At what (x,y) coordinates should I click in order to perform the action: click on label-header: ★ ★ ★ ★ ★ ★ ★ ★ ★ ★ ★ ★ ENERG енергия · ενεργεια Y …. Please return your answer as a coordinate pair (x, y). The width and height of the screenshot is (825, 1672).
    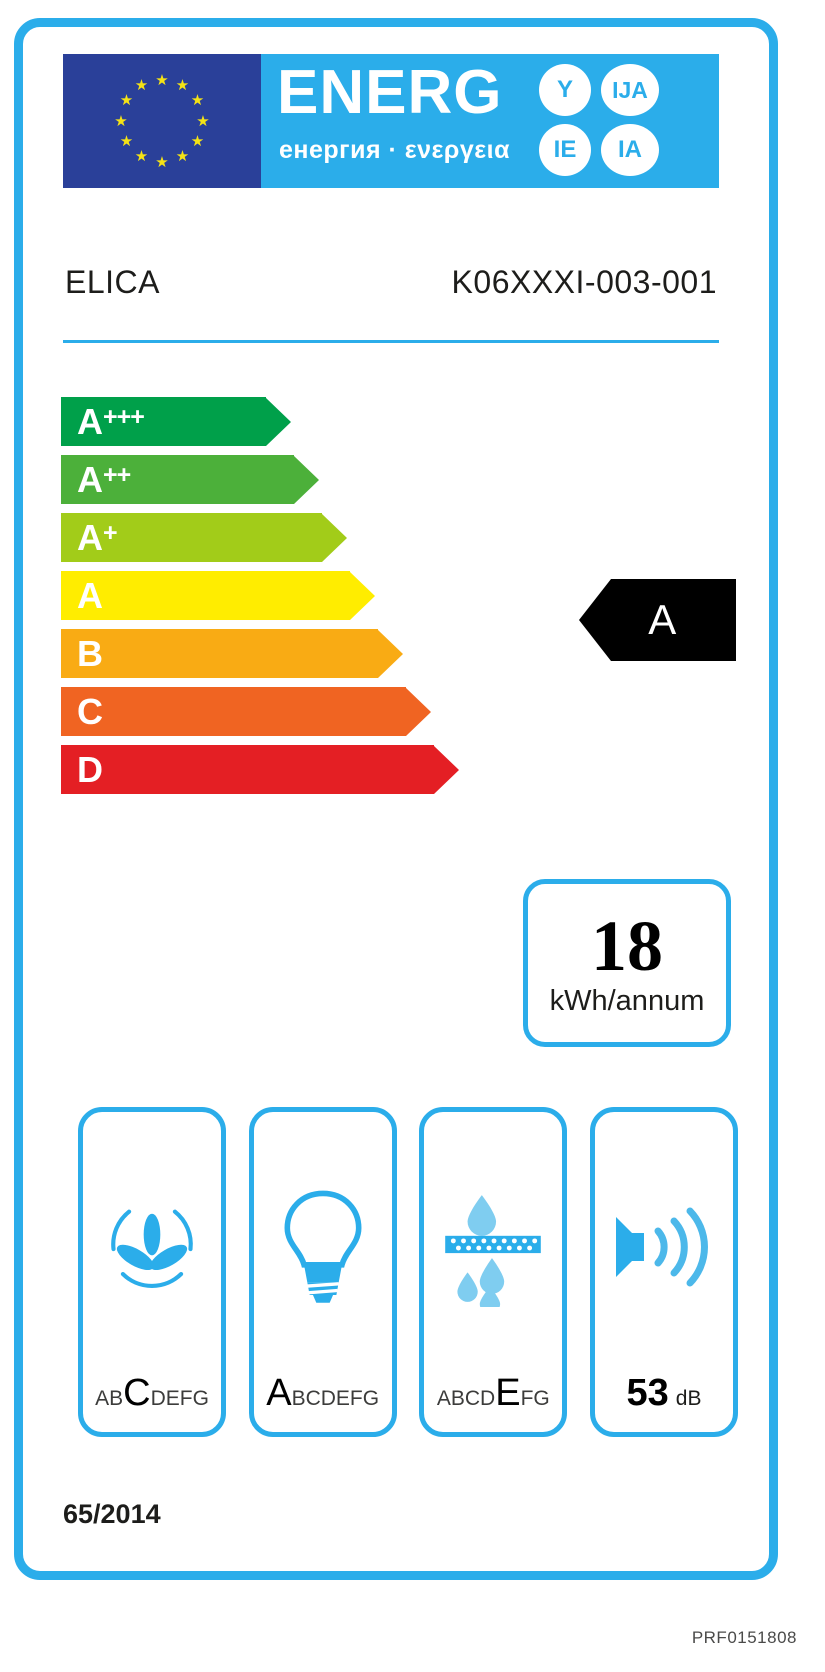
    Looking at the image, I should click on (391, 121).